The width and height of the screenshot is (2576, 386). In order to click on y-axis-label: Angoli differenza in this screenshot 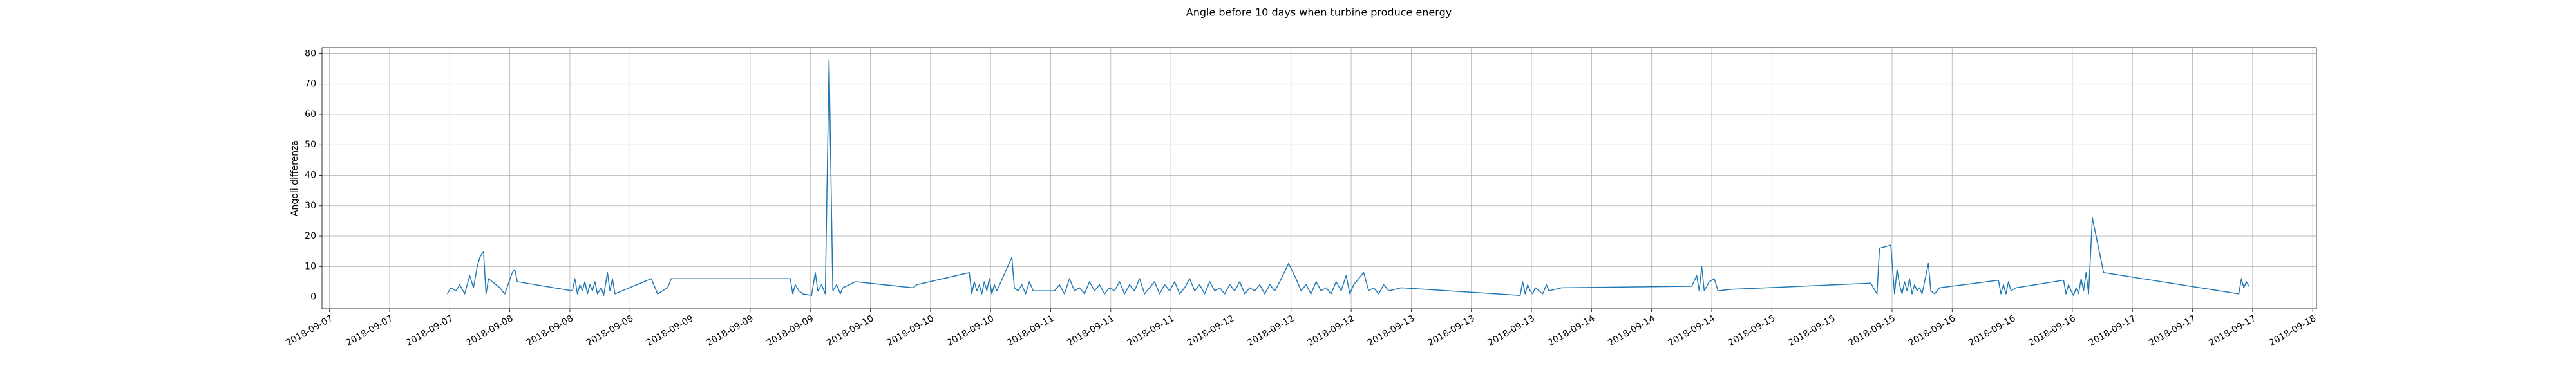, I will do `click(295, 178)`.